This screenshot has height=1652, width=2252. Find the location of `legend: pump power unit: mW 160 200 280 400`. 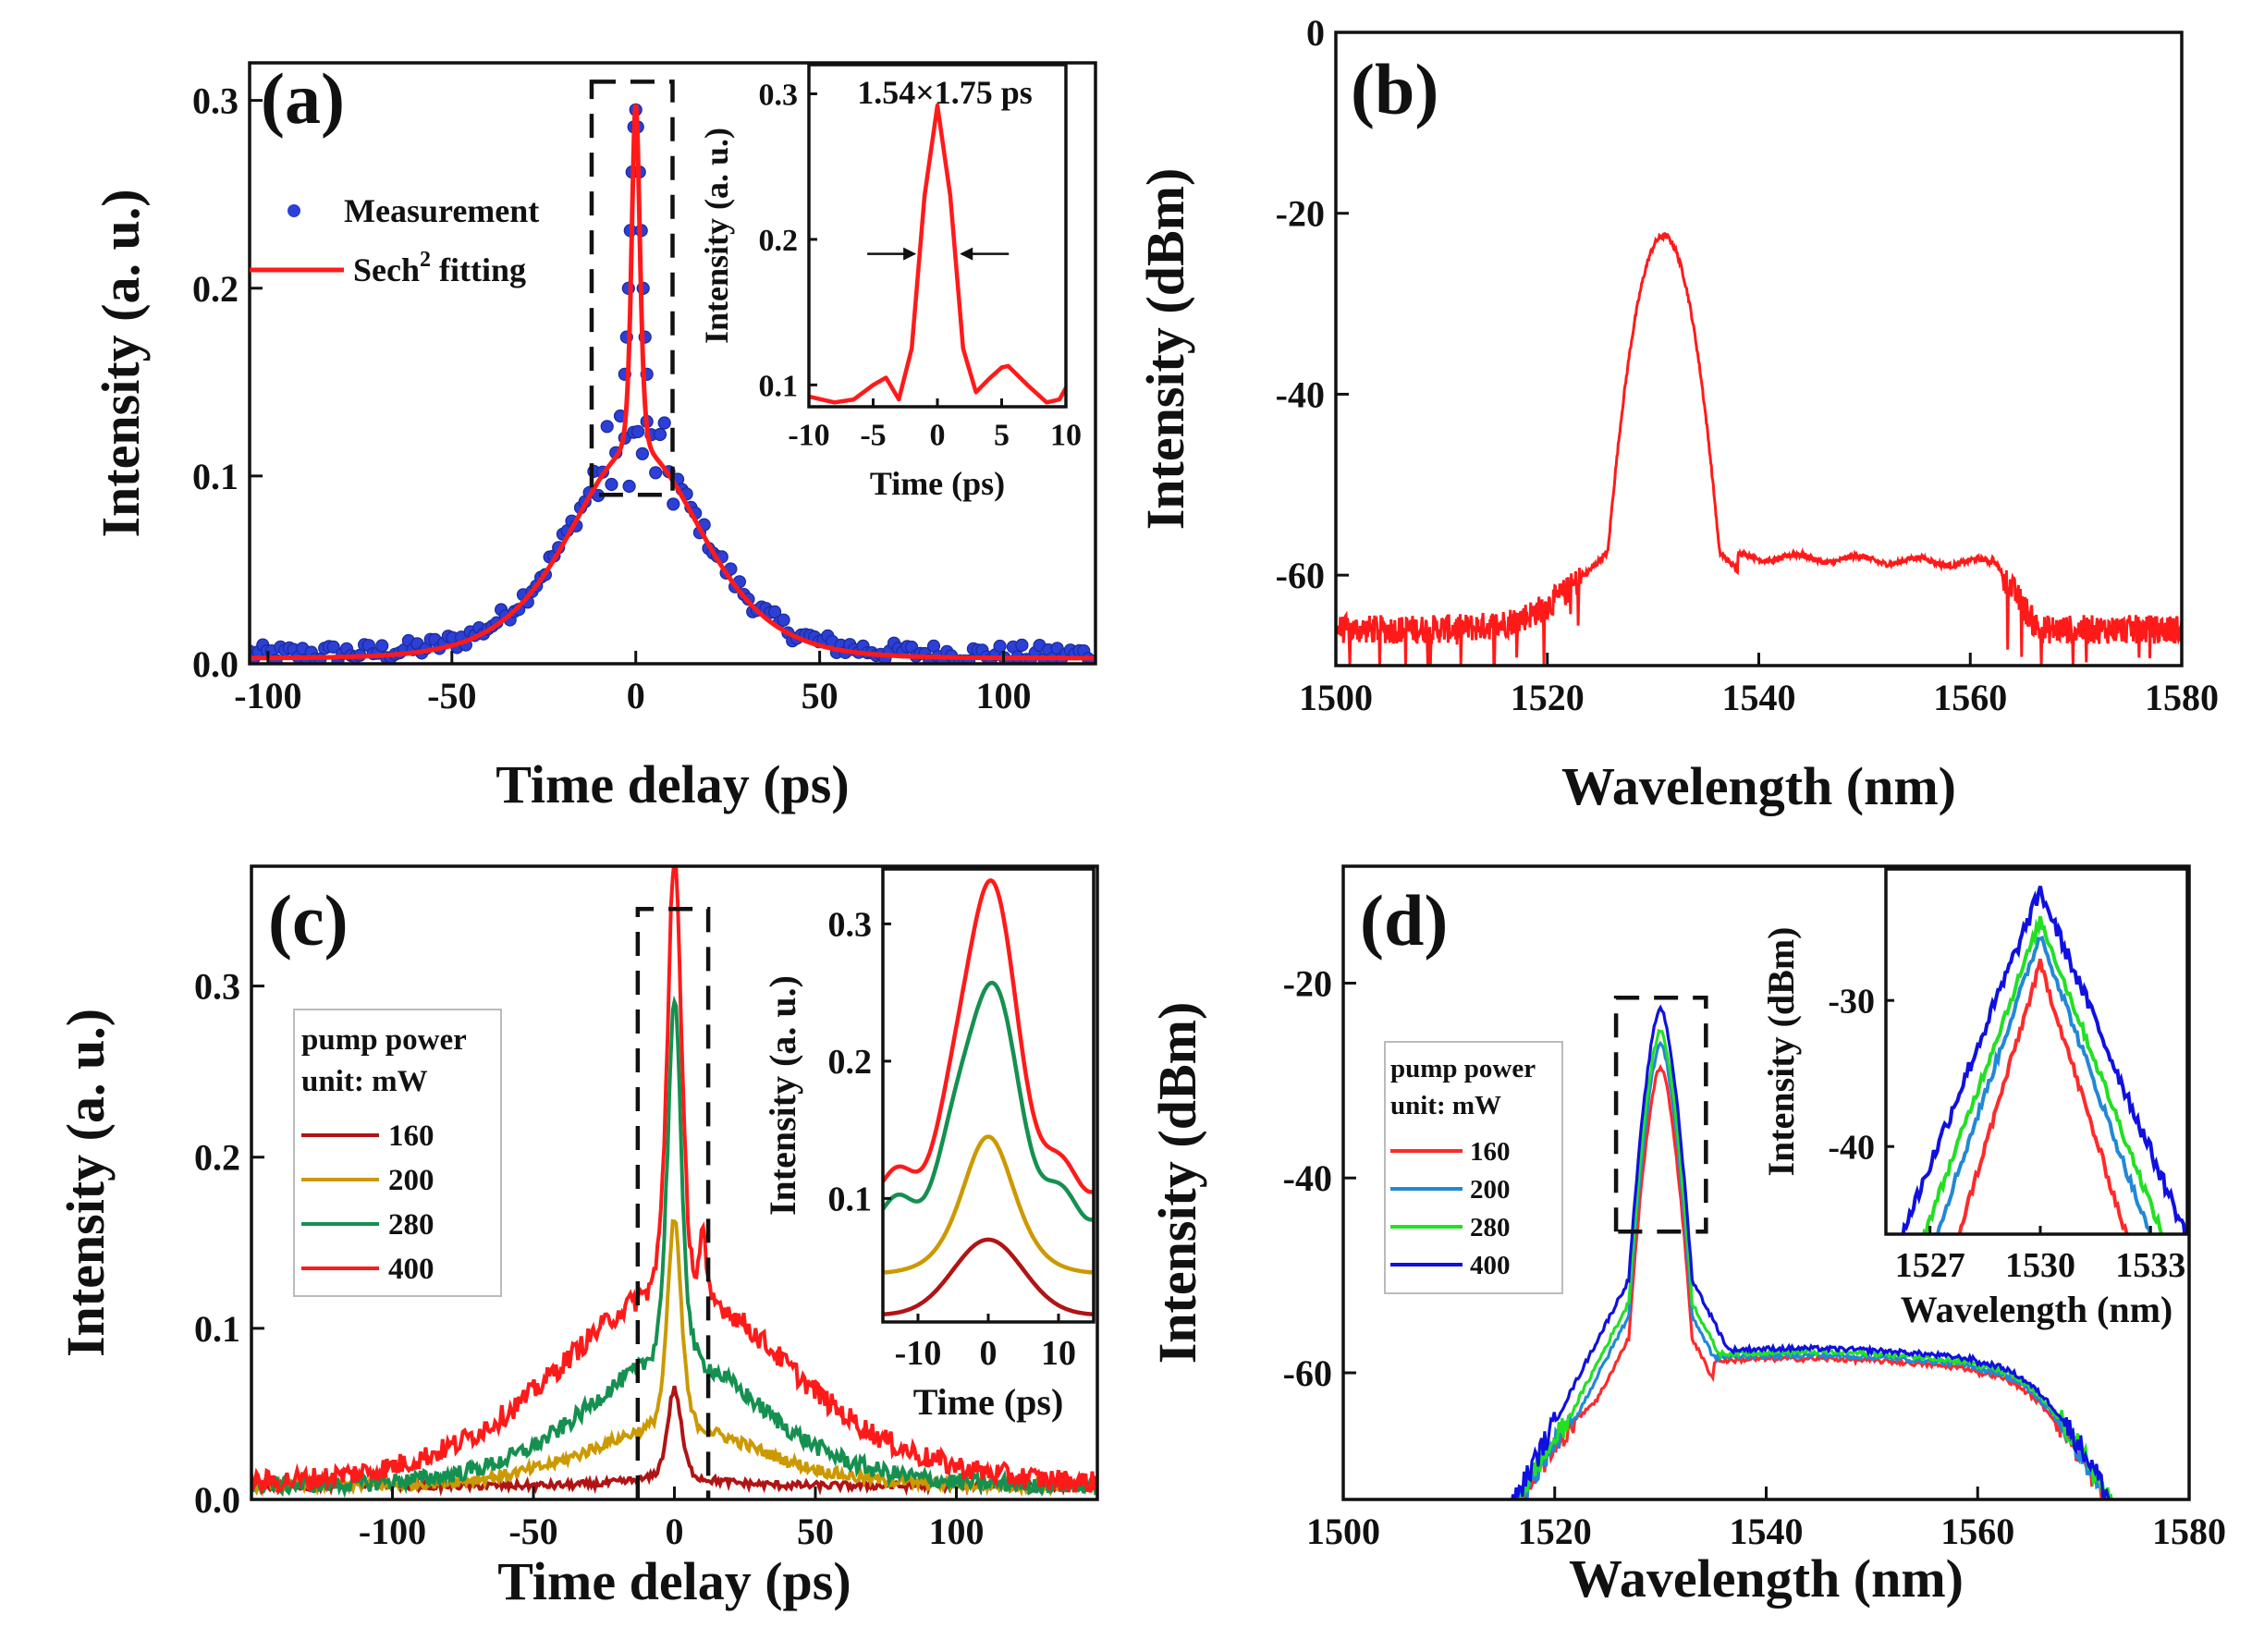

legend: pump power unit: mW 160 200 280 400 is located at coordinates (397, 1153).